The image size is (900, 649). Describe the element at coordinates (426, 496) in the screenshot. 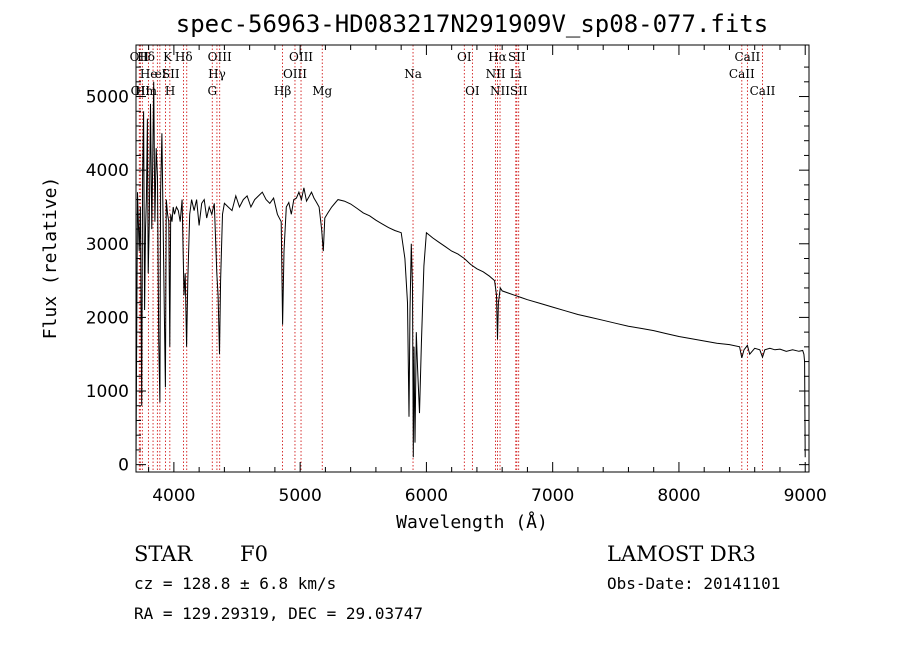

I see `x-tick-label-6000: 6000` at that location.